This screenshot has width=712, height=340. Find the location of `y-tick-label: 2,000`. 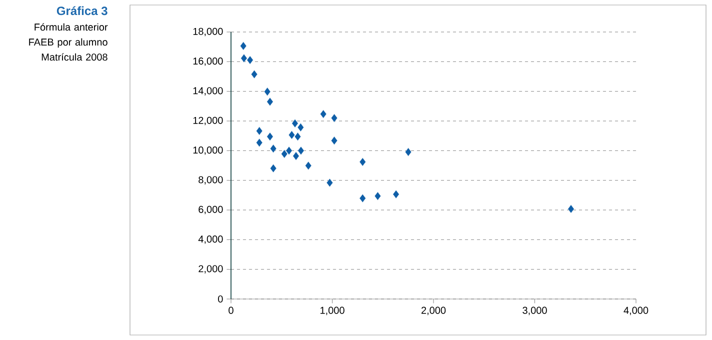

y-tick-label: 2,000 is located at coordinates (210, 269).